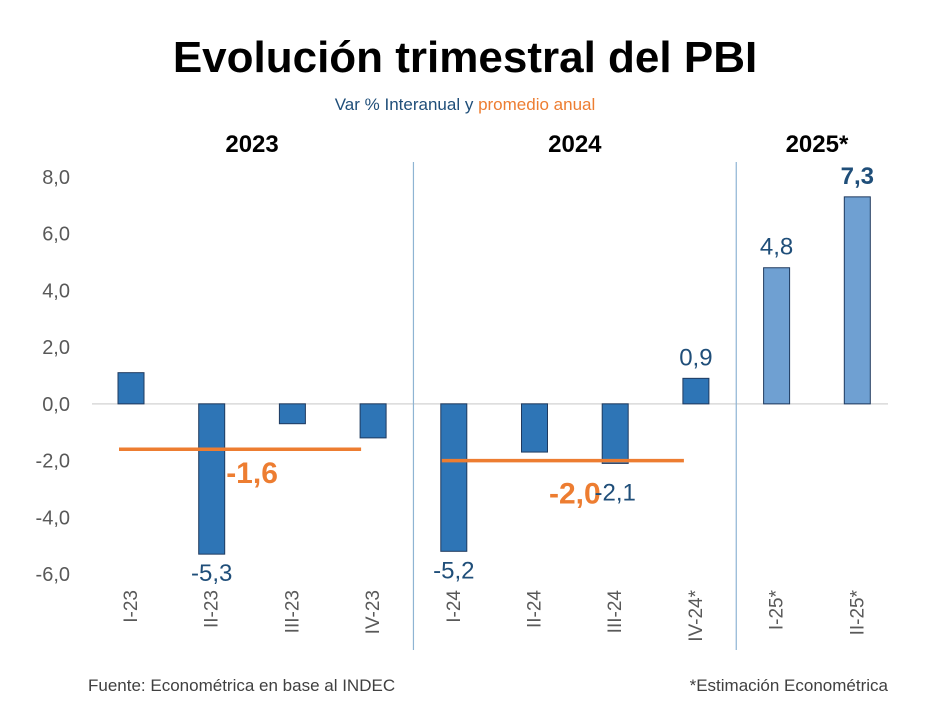  I want to click on data-label: 7,3, so click(857, 176).